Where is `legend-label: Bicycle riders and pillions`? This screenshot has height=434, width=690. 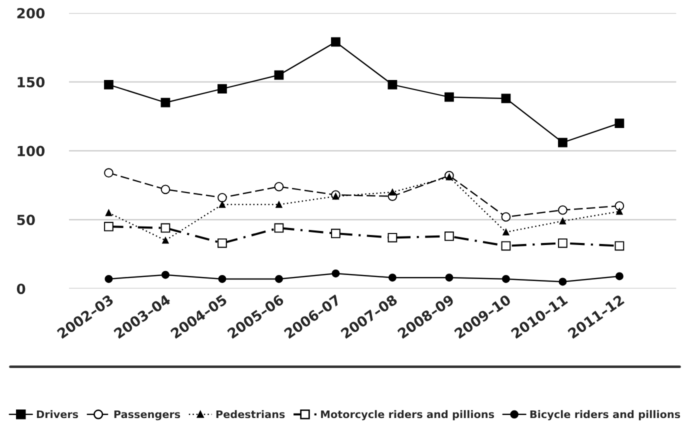 legend-label: Bicycle riders and pillions is located at coordinates (605, 415).